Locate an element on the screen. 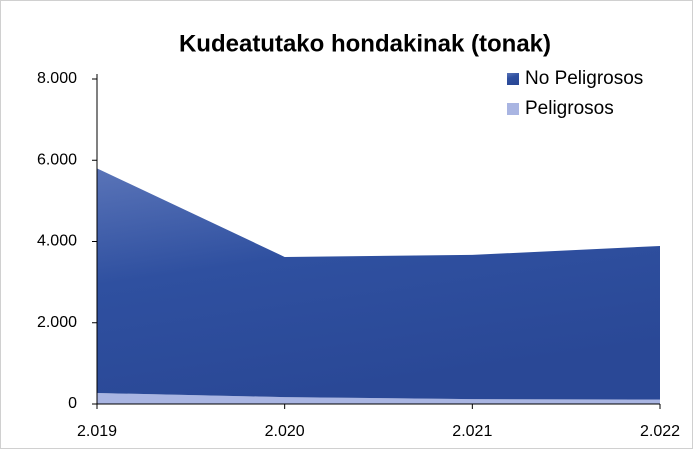 This screenshot has height=449, width=693. legend-label: No Peligrosos is located at coordinates (584, 78).